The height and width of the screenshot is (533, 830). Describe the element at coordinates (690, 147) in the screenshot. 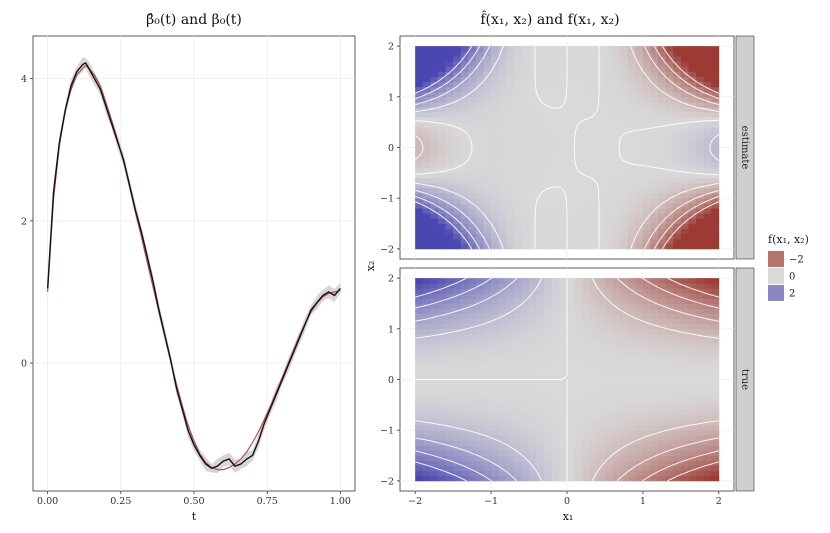

I see `contour-level` at that location.